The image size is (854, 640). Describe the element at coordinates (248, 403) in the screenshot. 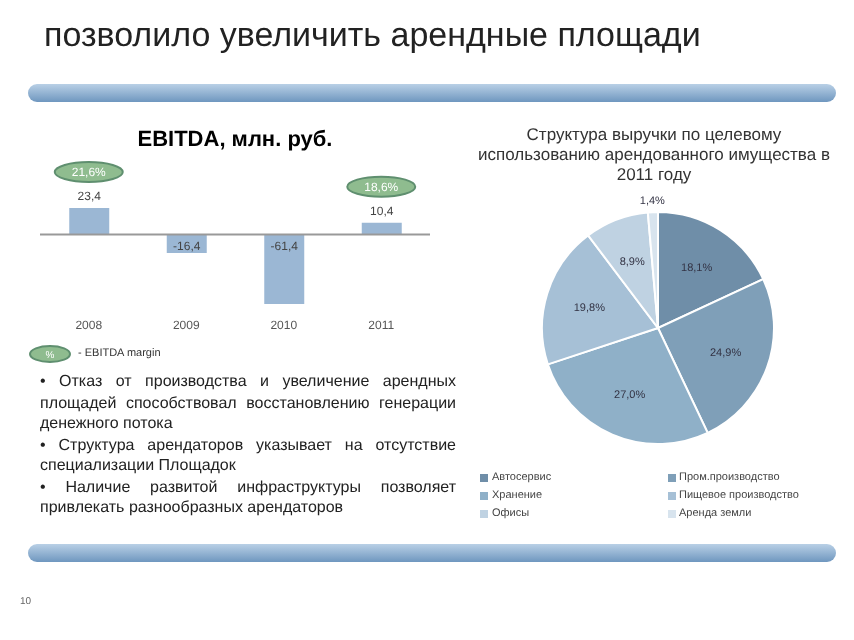

I see `text: • Отказ от производства и увеличение арендных площадей способствовал восстановлению генерации денежного потока` at that location.